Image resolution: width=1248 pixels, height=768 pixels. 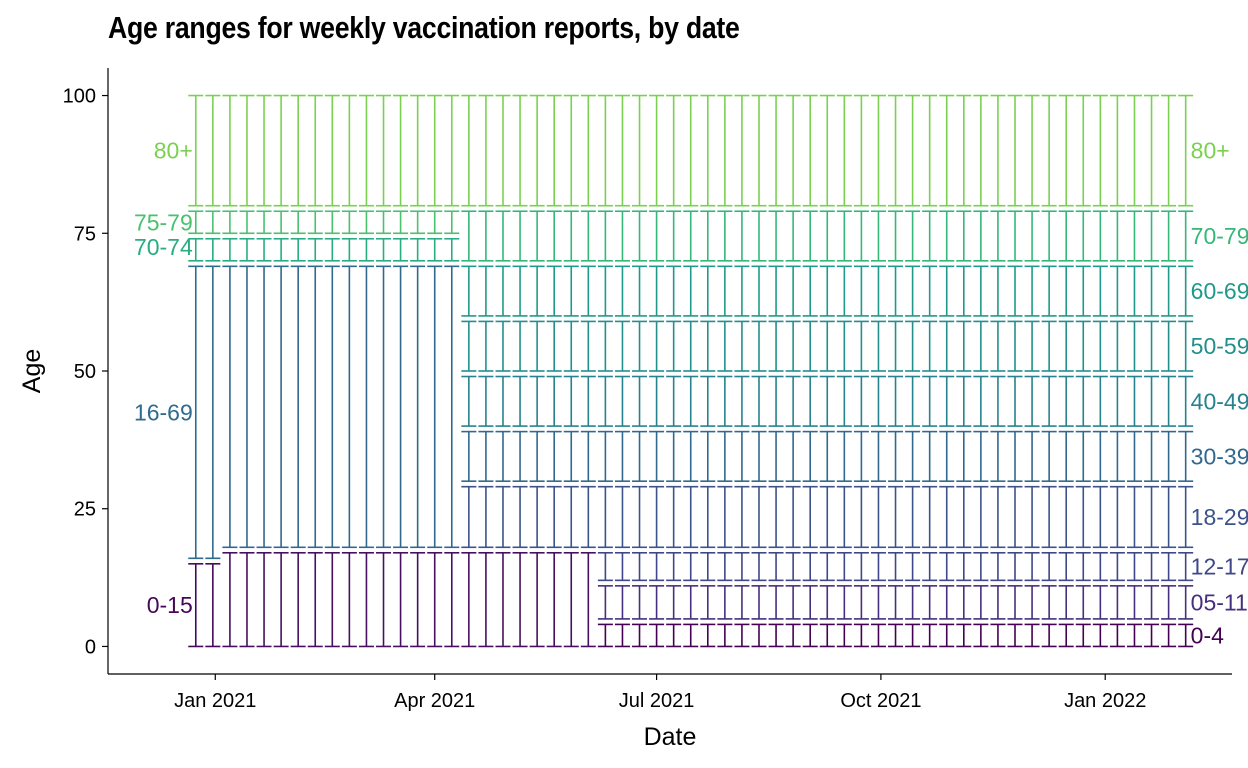 I want to click on x-tick-label: Oct 2021, so click(x=880, y=701).